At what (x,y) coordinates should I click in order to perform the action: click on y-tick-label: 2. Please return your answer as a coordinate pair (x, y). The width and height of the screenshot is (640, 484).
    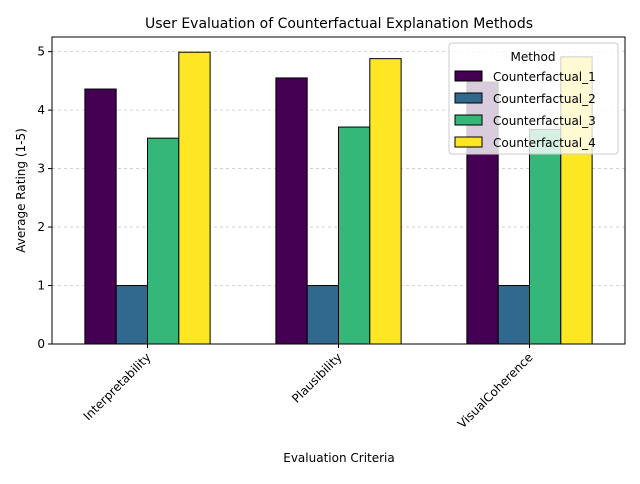
    Looking at the image, I should click on (41, 227).